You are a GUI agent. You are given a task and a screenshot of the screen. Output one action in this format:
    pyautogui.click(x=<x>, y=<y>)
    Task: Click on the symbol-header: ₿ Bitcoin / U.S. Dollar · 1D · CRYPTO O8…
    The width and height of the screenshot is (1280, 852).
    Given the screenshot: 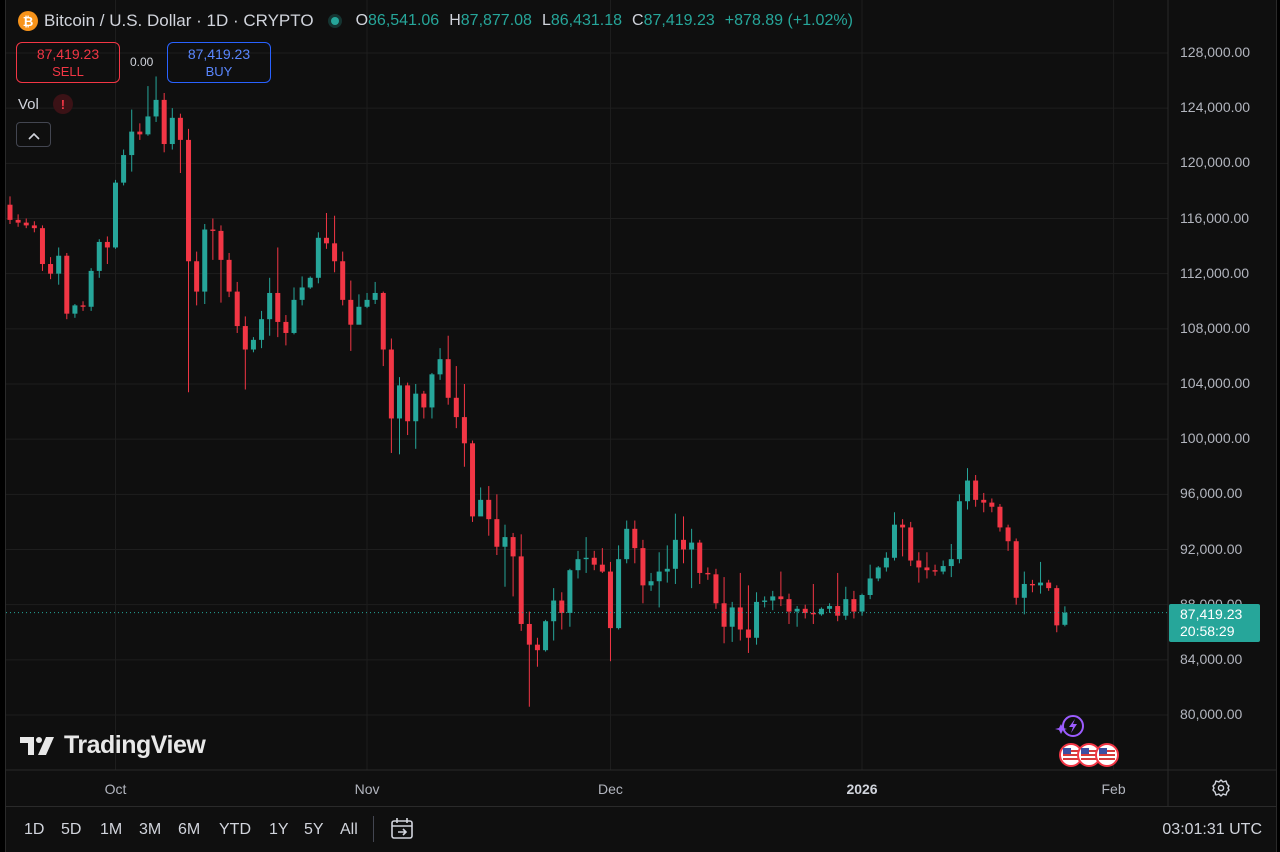 What is the action you would take?
    pyautogui.click(x=435, y=21)
    